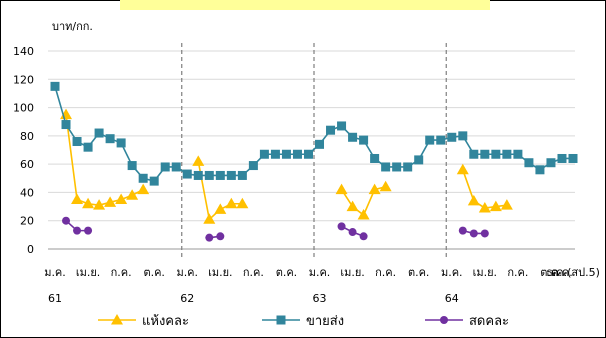 The image size is (606, 338). I want to click on year-label: 63, so click(320, 298).